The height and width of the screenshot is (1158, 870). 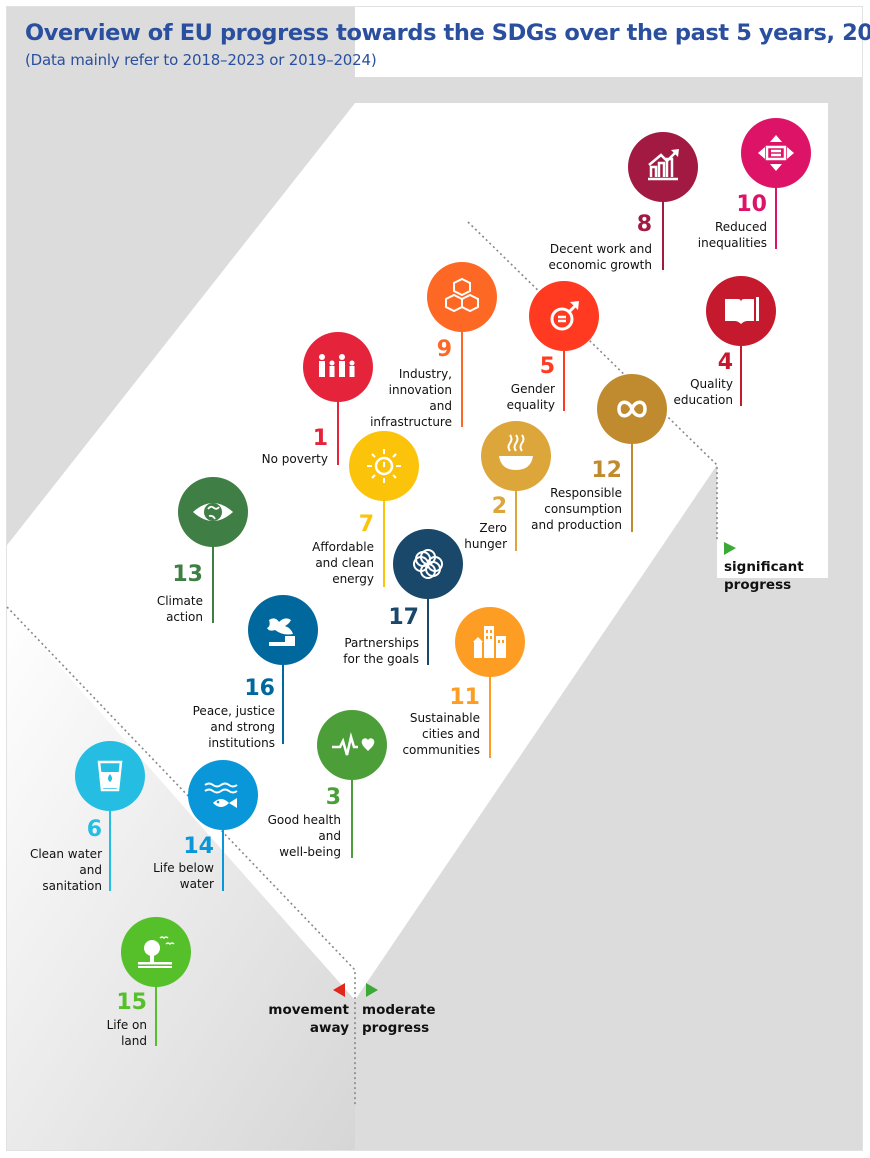 What do you see at coordinates (131, 1002) in the screenshot?
I see `sdg-15-number: 15` at bounding box center [131, 1002].